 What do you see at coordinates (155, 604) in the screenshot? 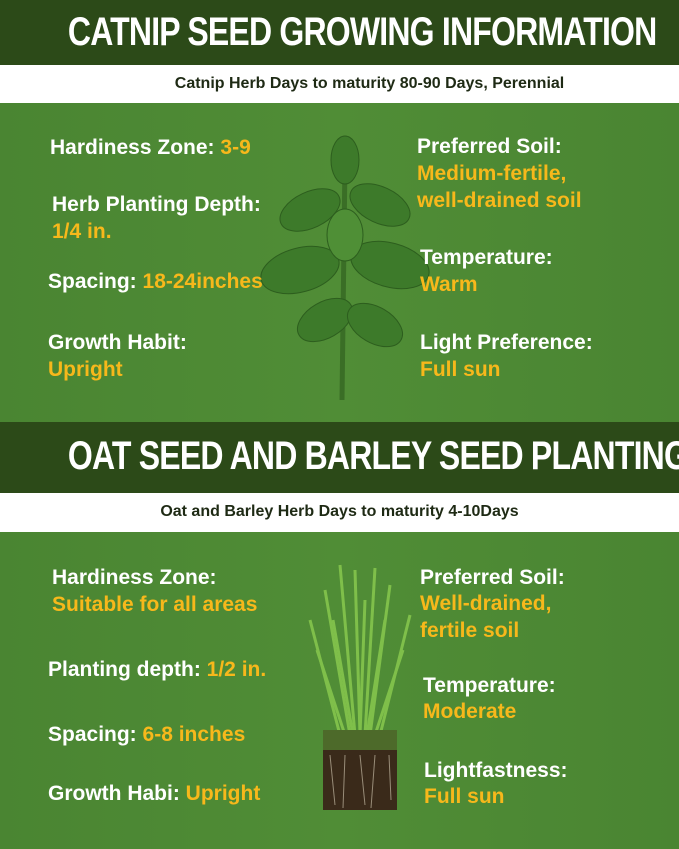
I see `oat-hardiness-value: Suitable for all areas` at bounding box center [155, 604].